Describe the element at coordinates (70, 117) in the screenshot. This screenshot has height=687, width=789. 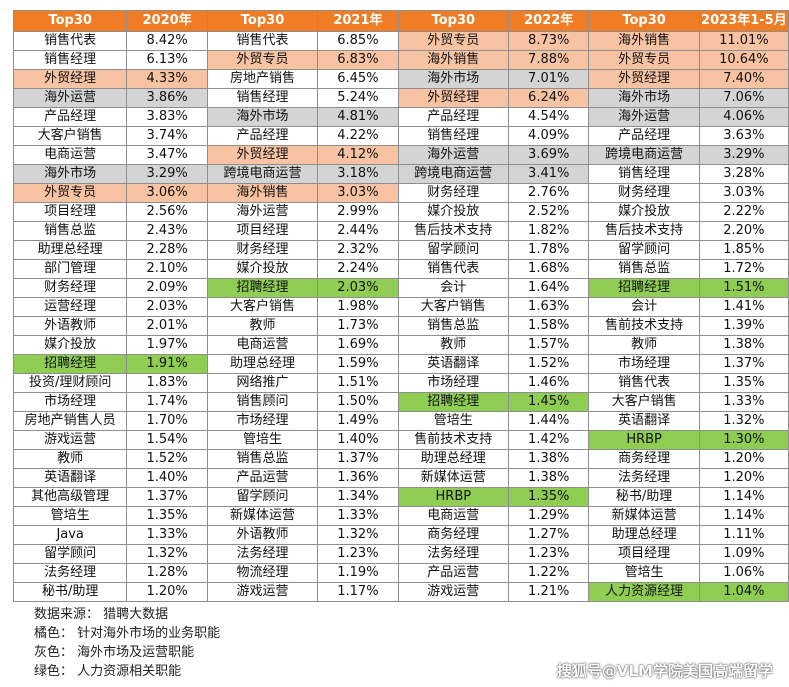
I see `job-title-2020: 产品经理` at that location.